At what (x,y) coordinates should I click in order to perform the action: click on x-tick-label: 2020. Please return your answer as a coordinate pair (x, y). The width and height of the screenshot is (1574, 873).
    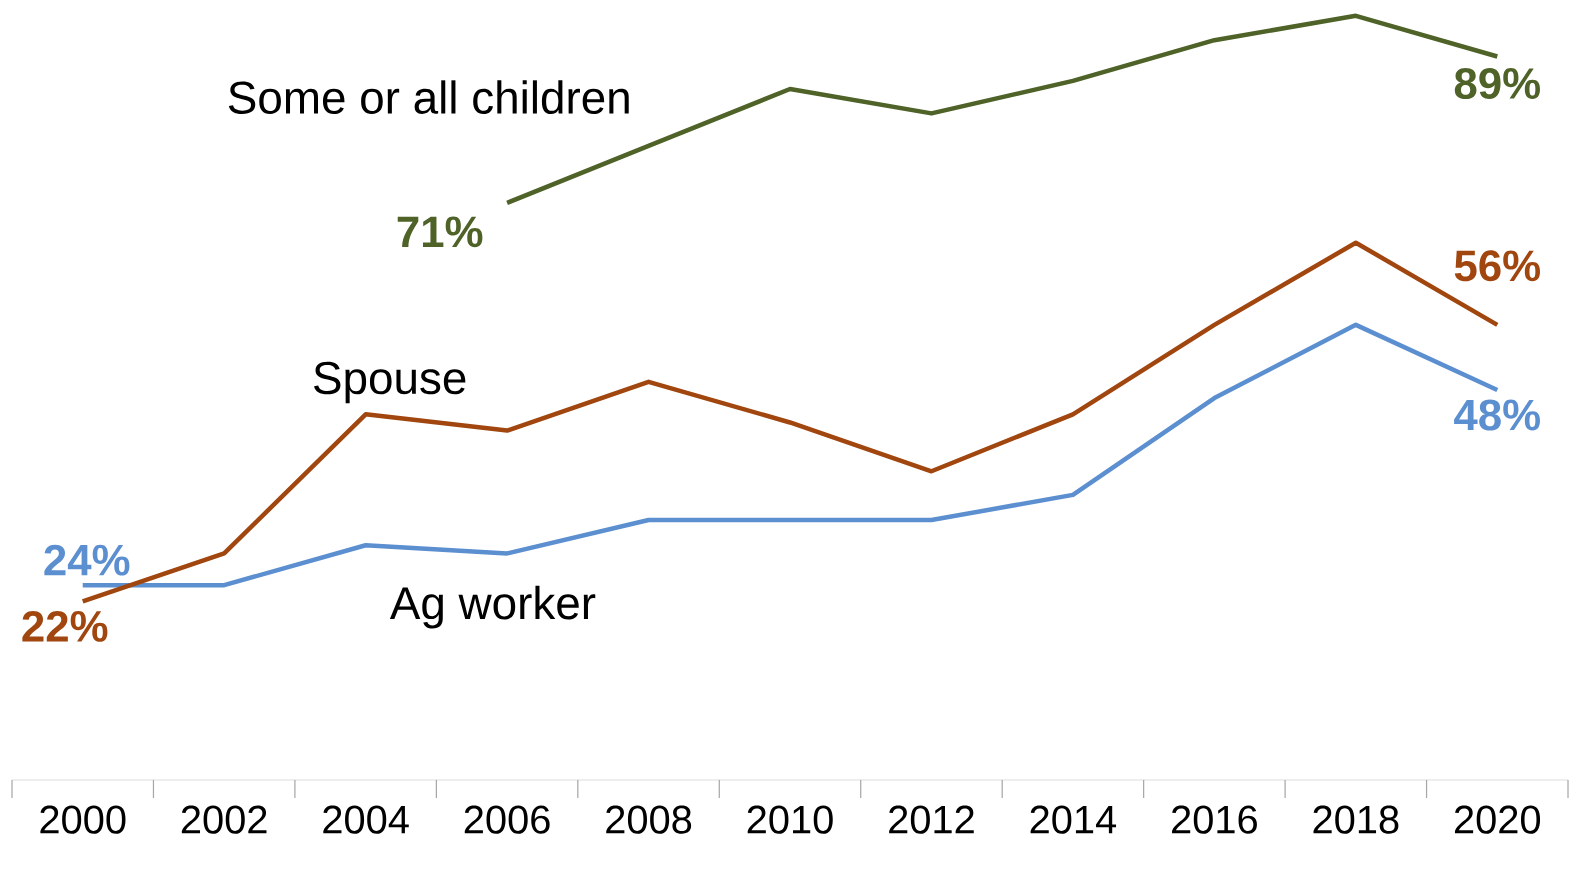
    Looking at the image, I should click on (1497, 819).